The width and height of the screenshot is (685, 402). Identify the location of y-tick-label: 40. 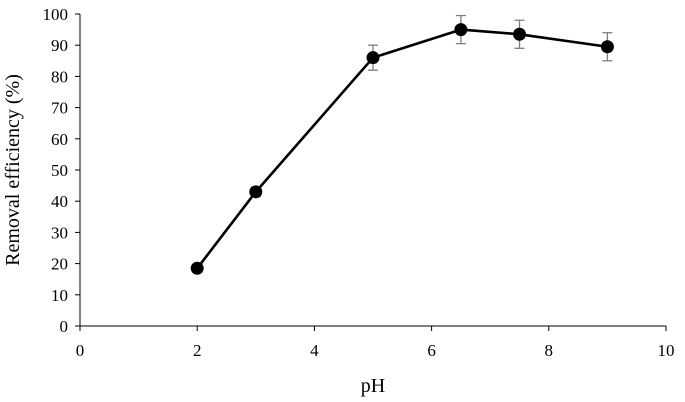
(59, 201).